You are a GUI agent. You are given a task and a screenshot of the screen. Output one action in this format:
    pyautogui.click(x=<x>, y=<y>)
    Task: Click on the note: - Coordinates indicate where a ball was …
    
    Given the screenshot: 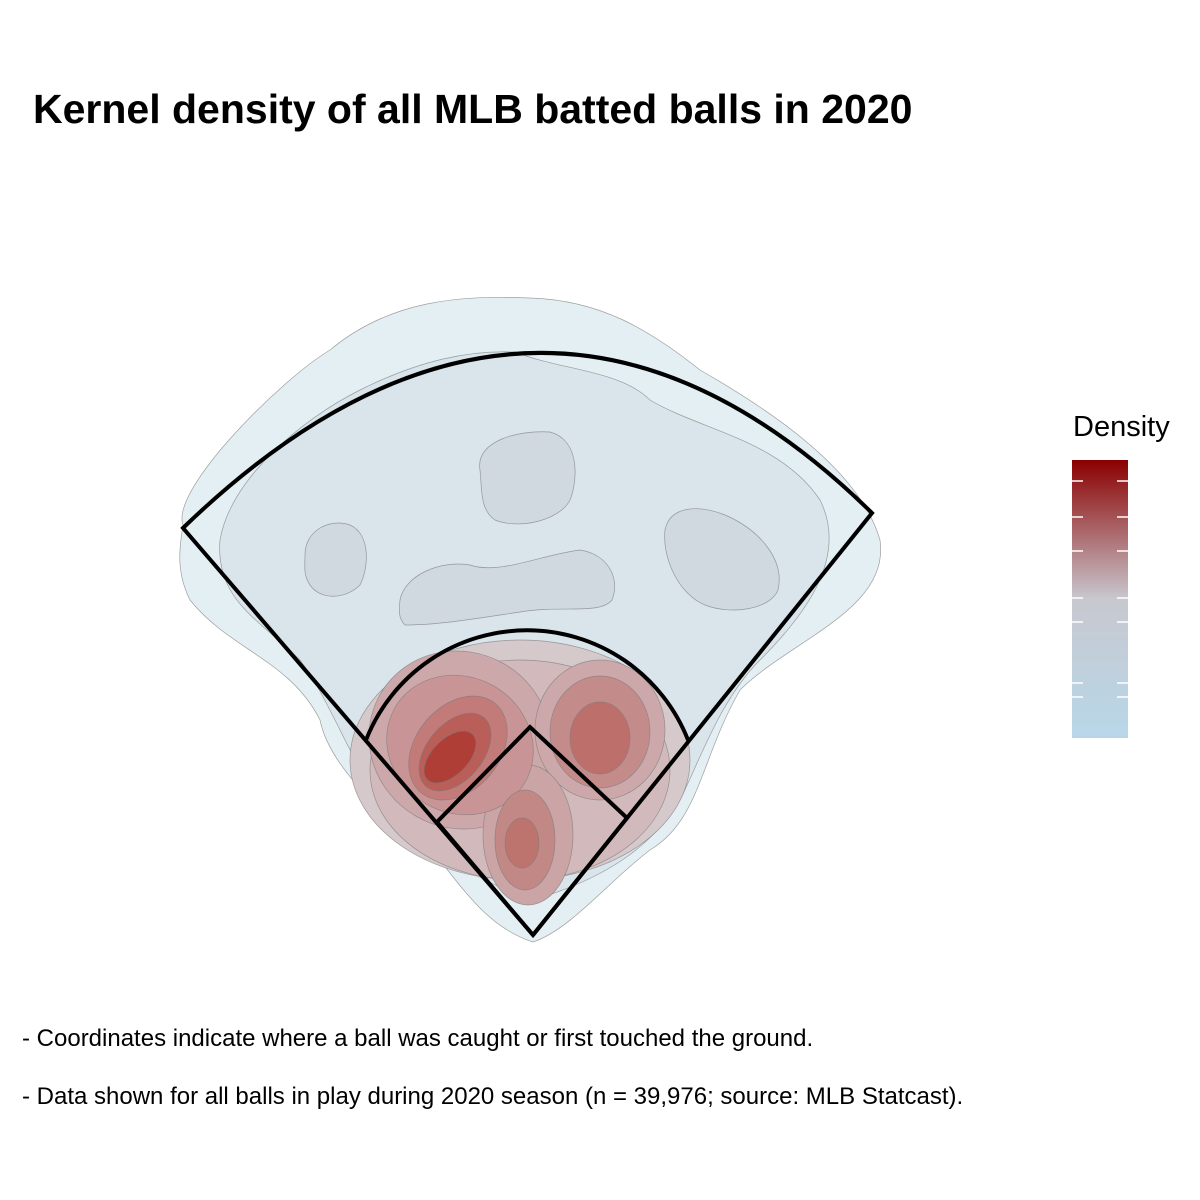 What is the action you would take?
    pyautogui.click(x=417, y=1038)
    